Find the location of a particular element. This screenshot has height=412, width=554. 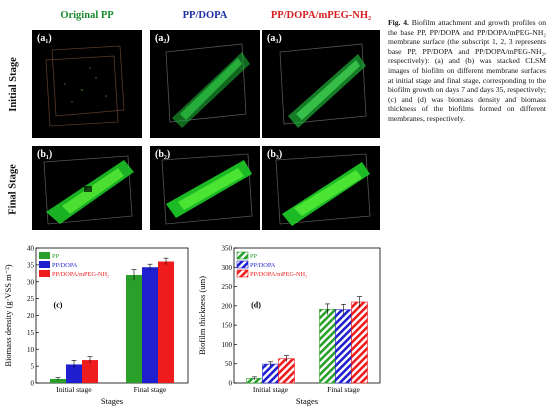

clsm-image-b1 is located at coordinates (88, 190).